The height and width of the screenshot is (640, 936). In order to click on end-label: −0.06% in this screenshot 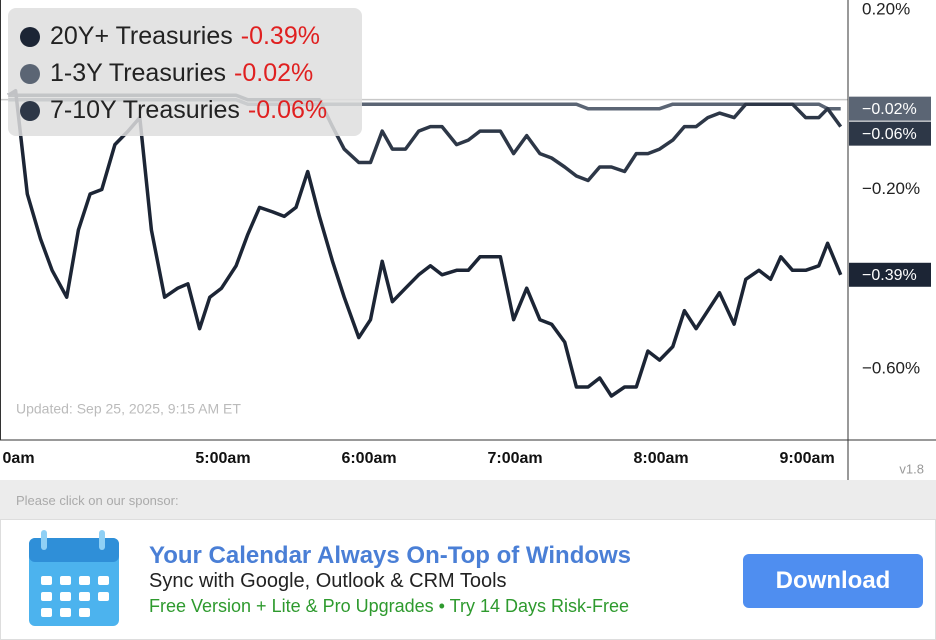, I will do `click(889, 134)`.